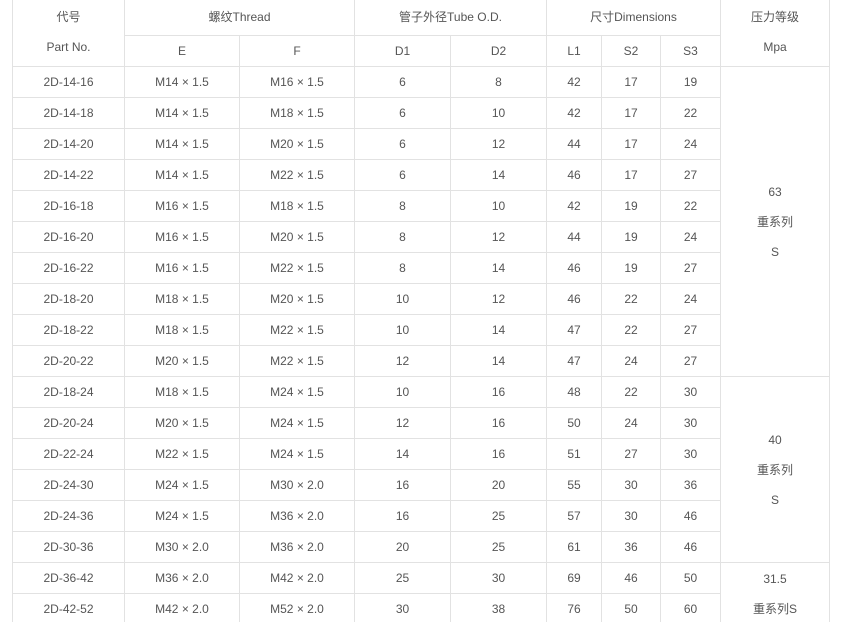 Image resolution: width=842 pixels, height=622 pixels. I want to click on cell: 25, so click(498, 516).